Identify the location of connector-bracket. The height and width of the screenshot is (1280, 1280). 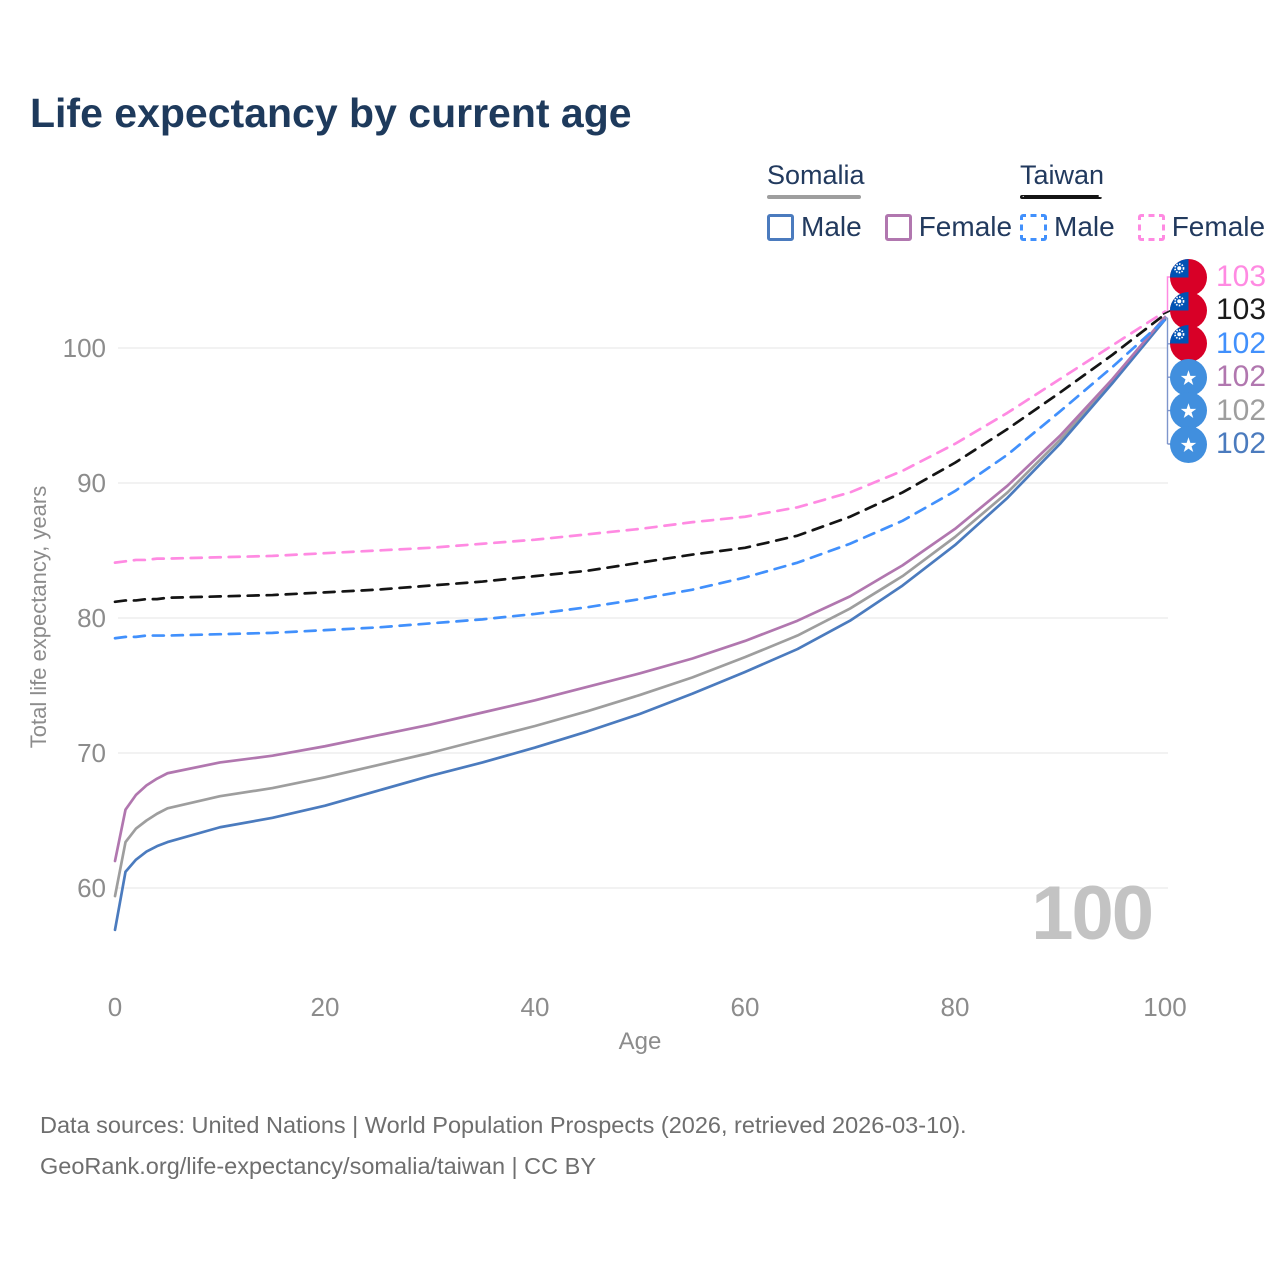
(1167, 380).